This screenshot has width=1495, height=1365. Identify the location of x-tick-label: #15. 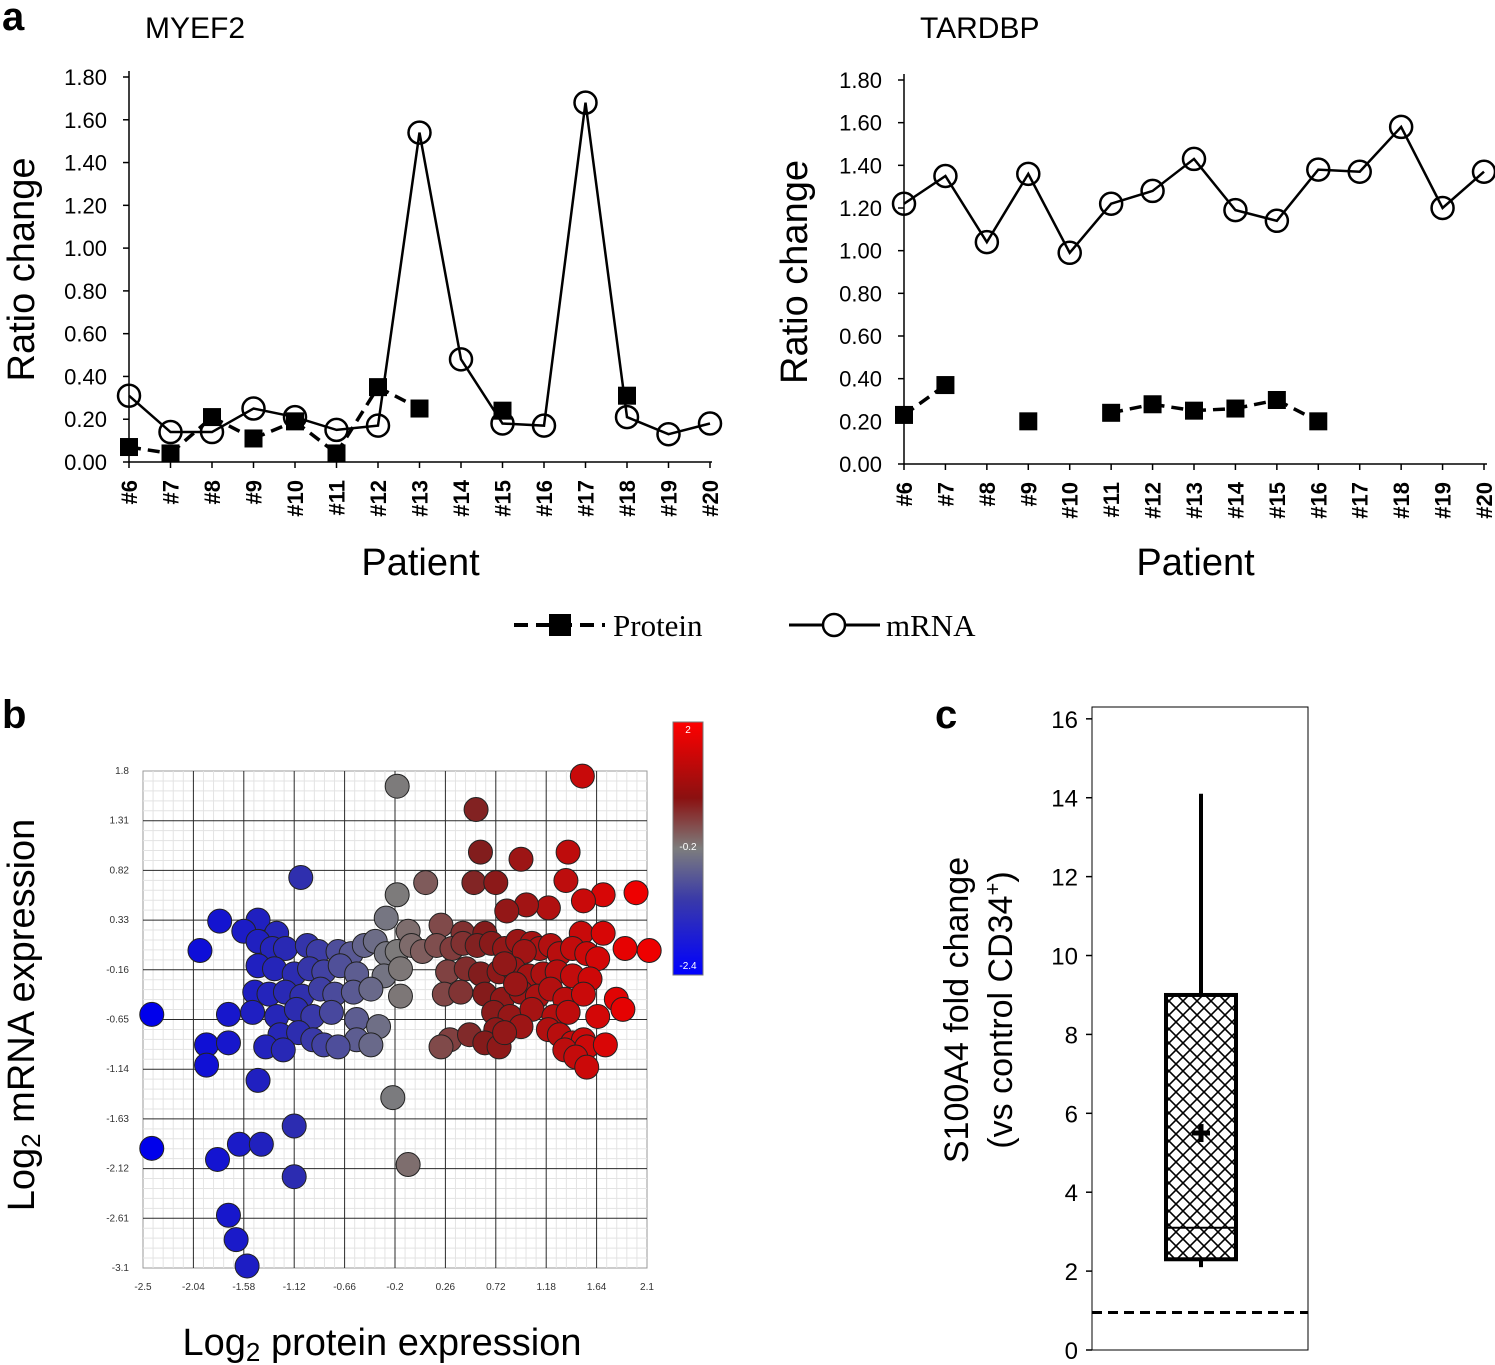
(1277, 500).